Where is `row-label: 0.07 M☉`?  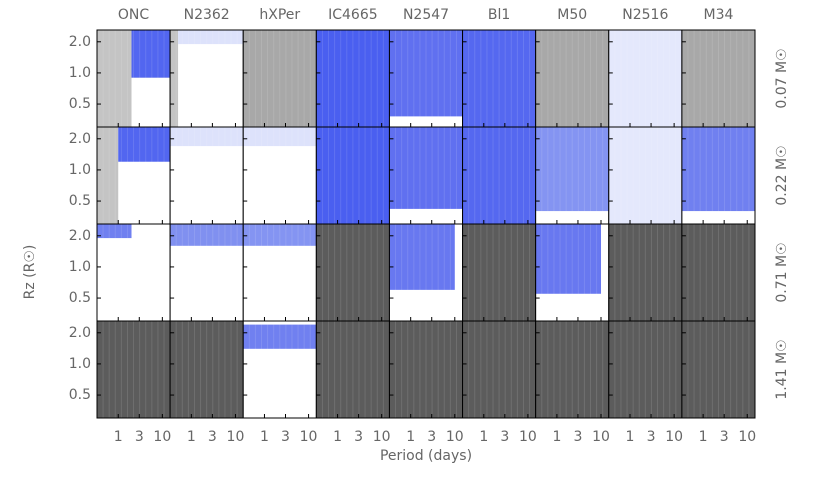
row-label: 0.07 M☉ is located at coordinates (782, 78).